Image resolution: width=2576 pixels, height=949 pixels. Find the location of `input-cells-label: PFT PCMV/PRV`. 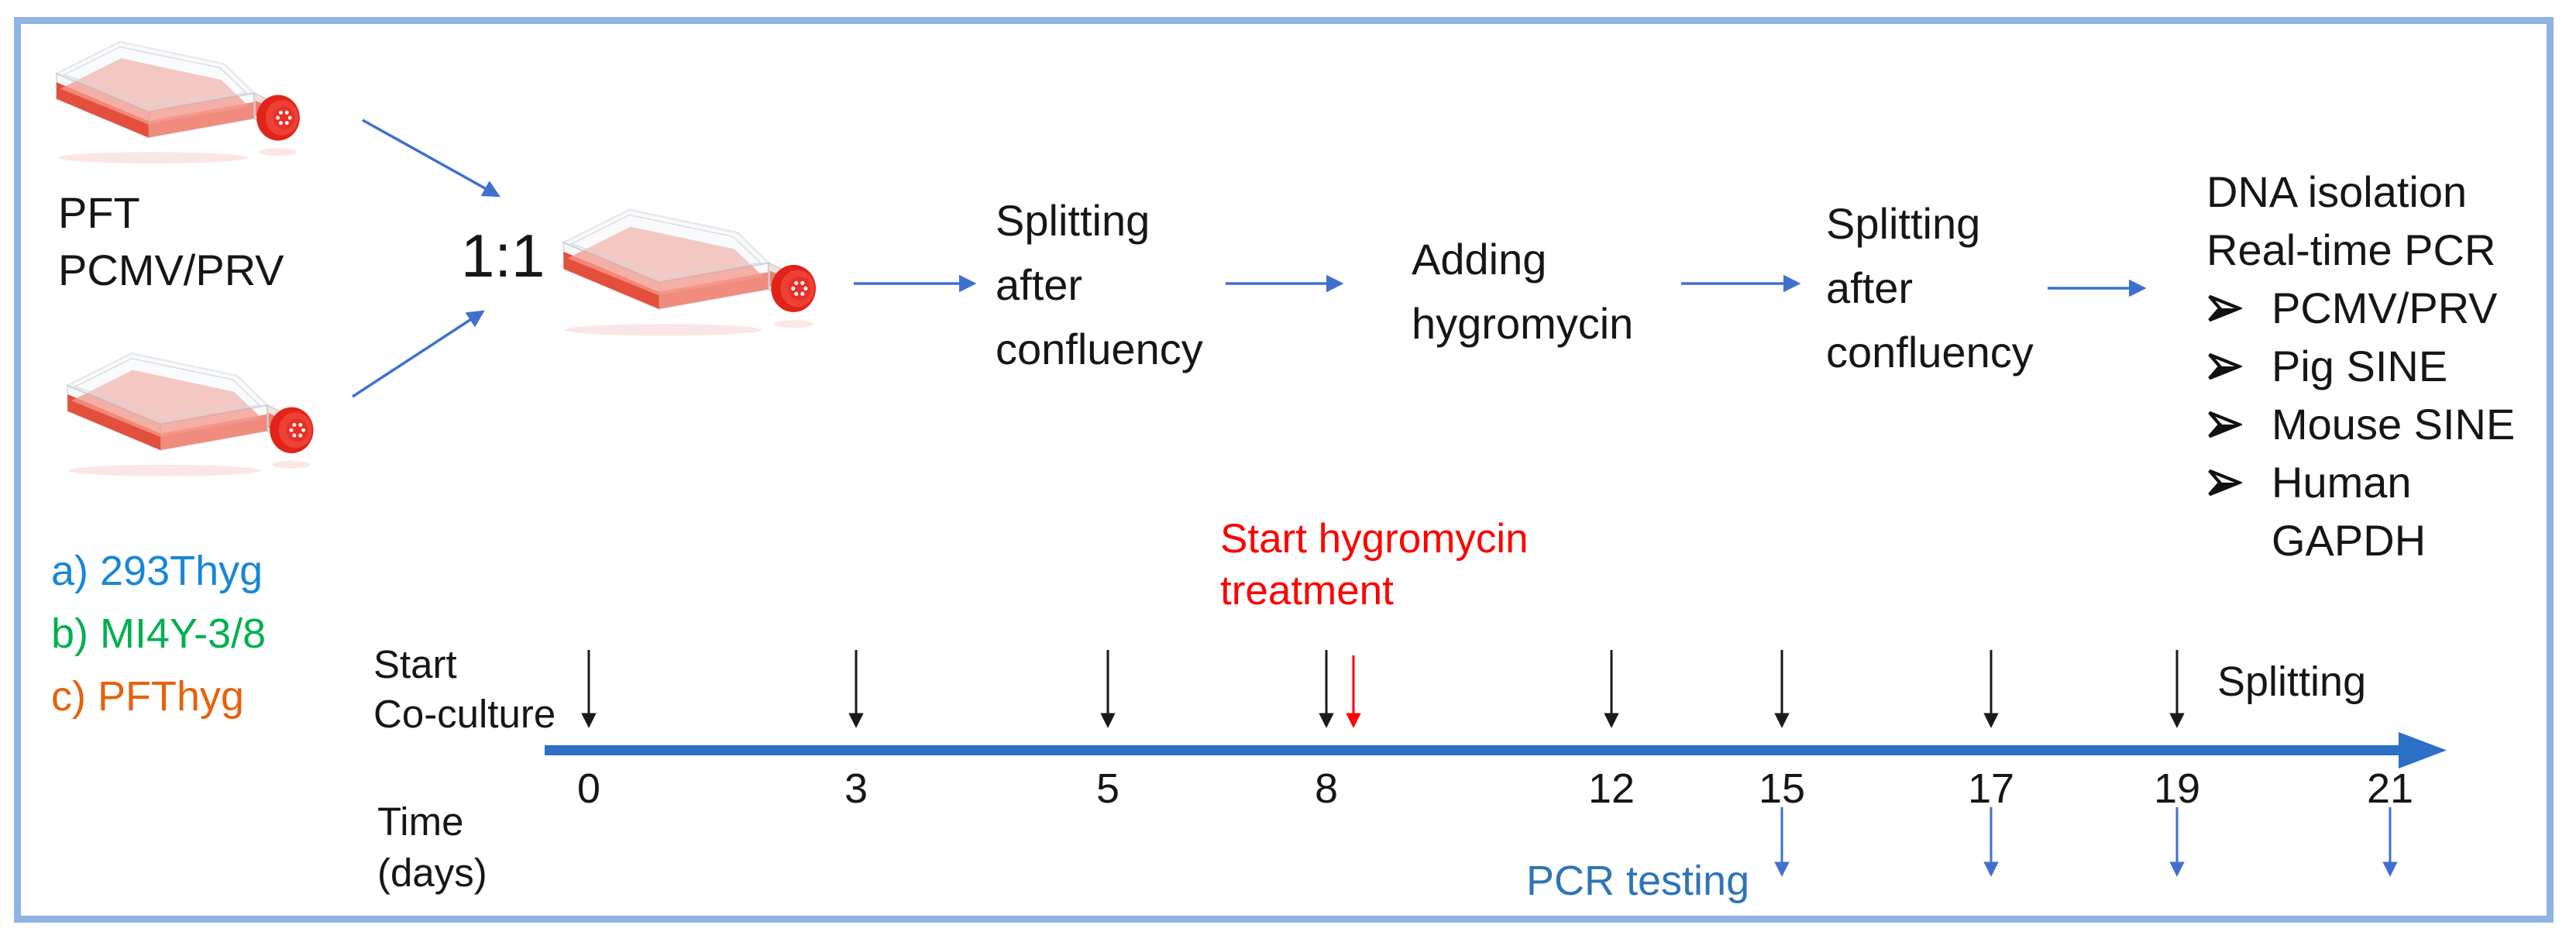

input-cells-label: PFT PCMV/PRV is located at coordinates (171, 241).